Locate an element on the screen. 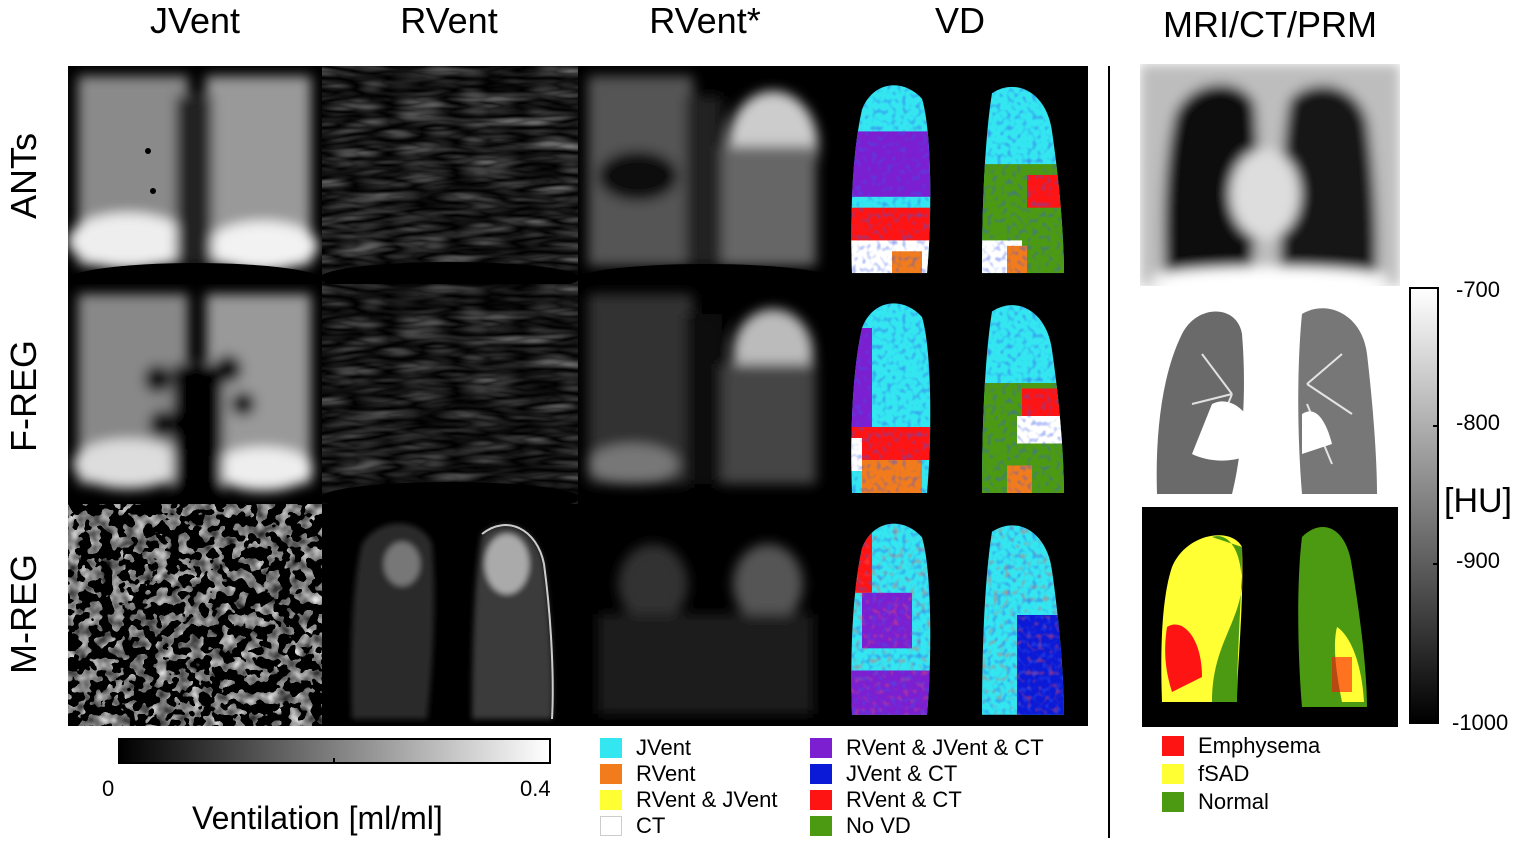 The image size is (1535, 844). column-title-vd: VD is located at coordinates (959, 20).